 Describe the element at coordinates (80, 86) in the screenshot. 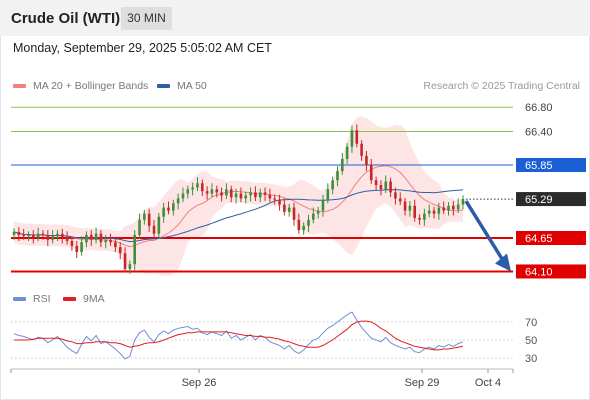

I see `legend-ma20: MA 20 + Bollinger Bands` at that location.